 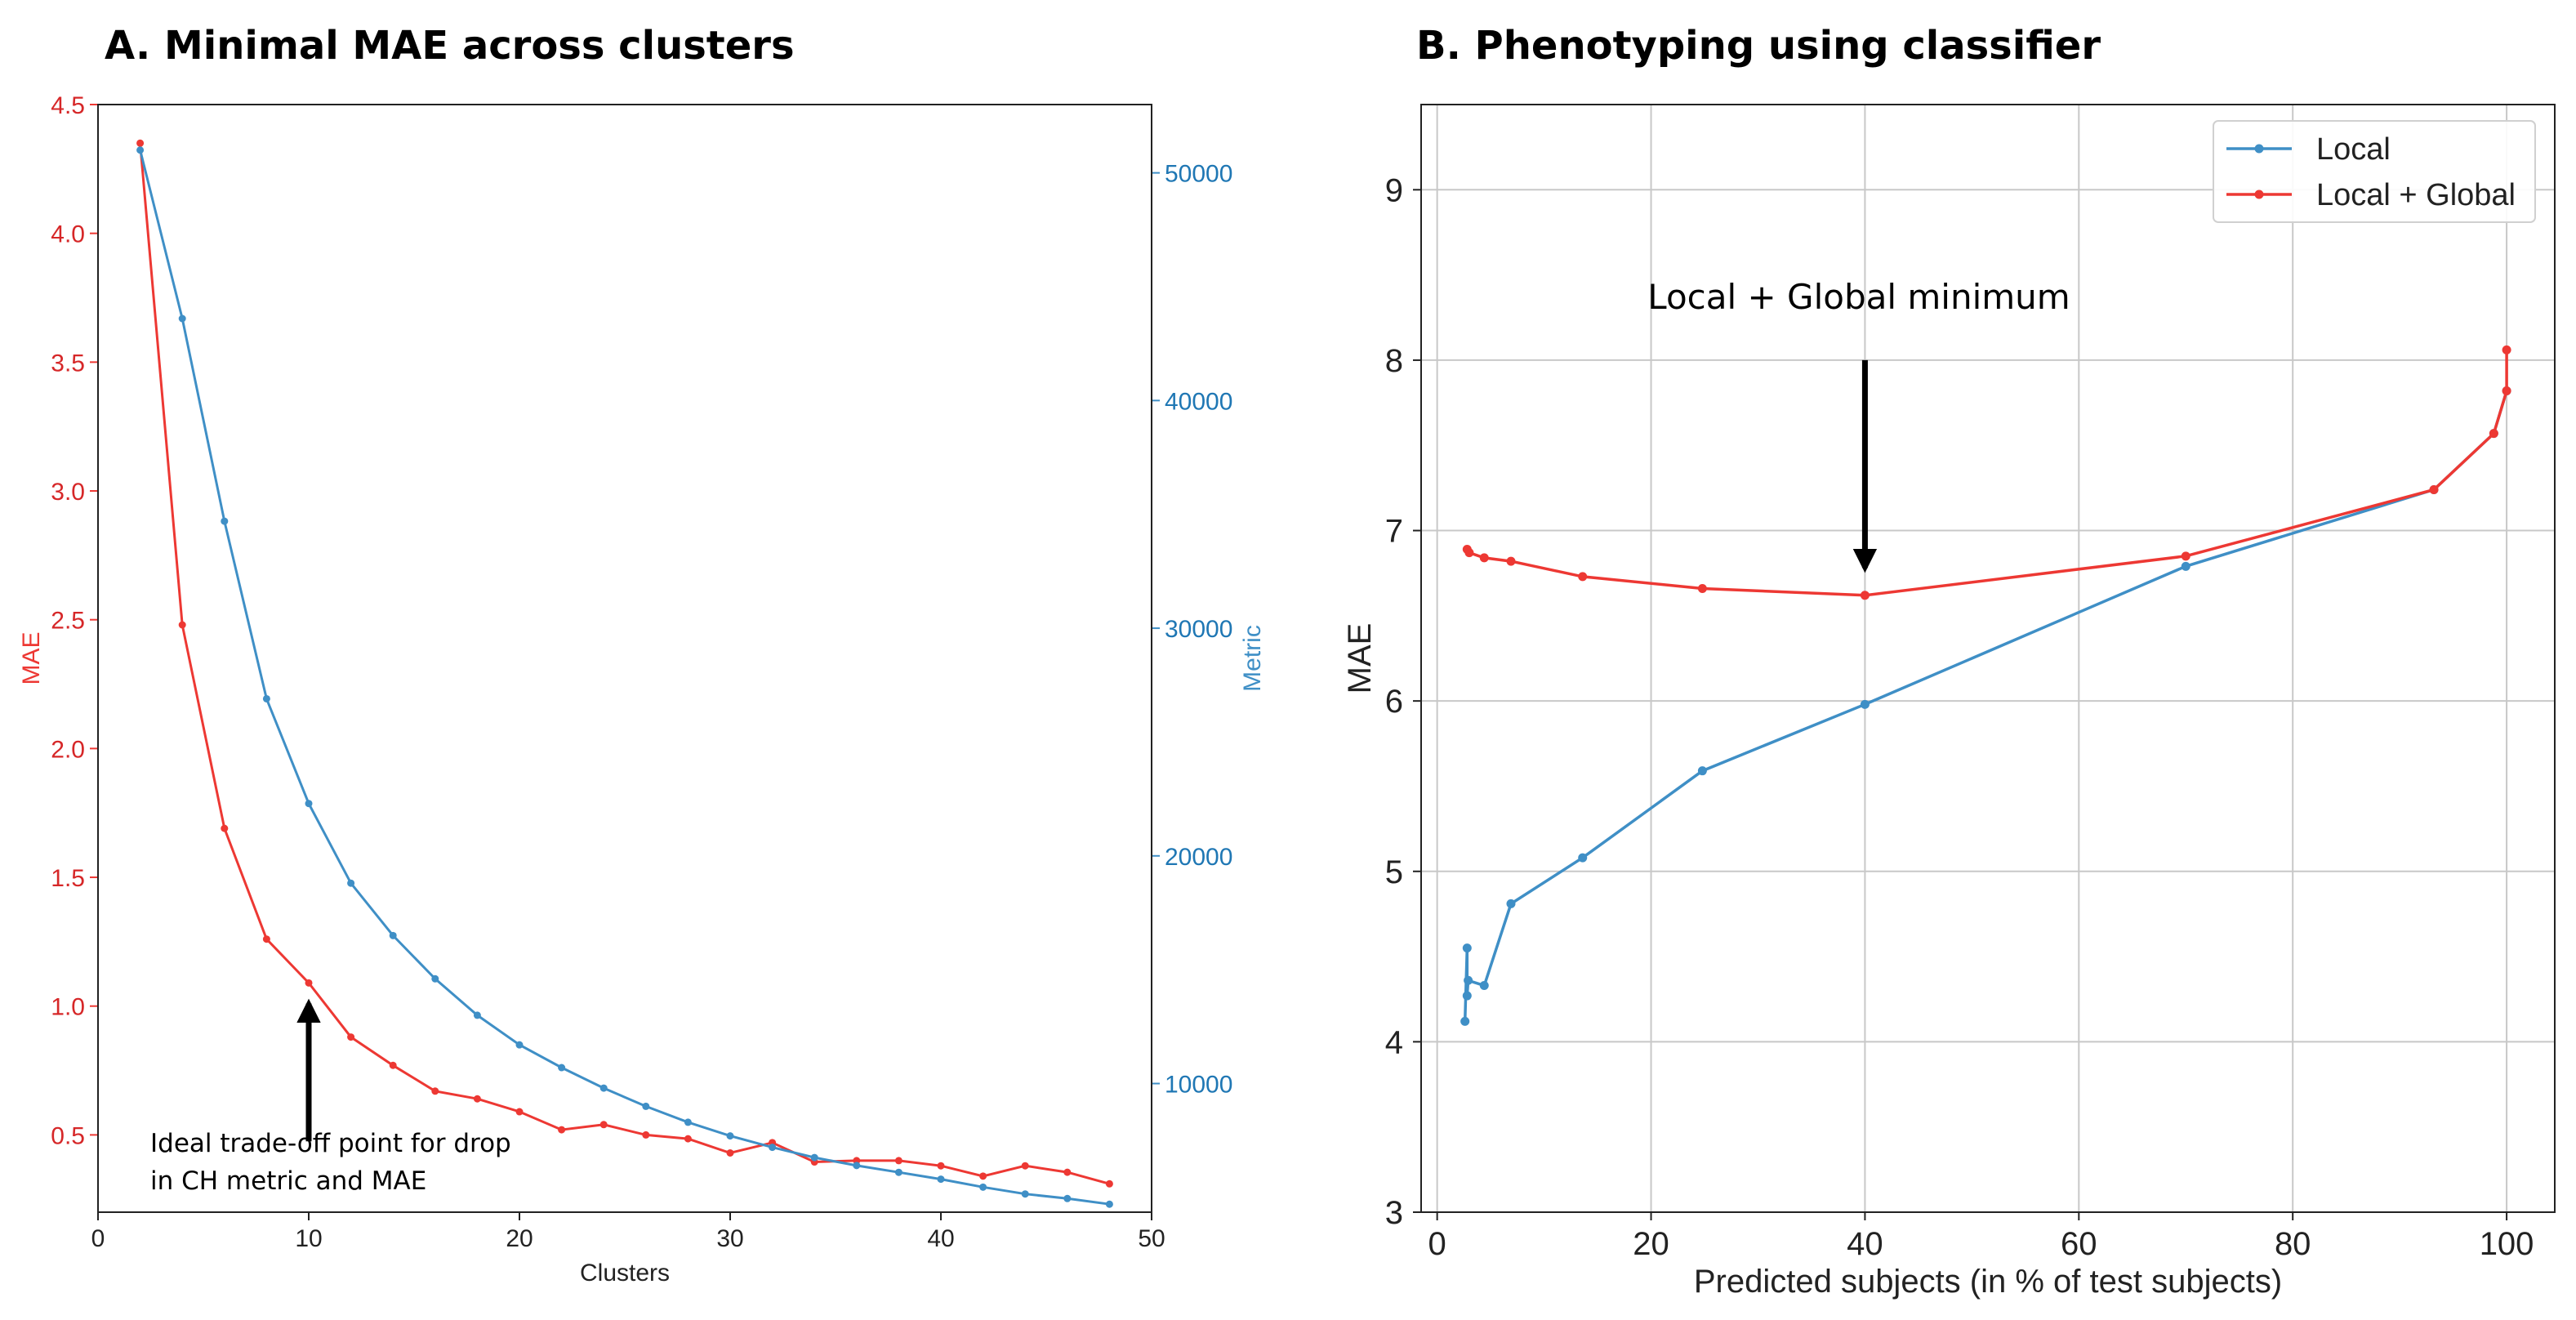 I want to click on x-tick-label: 80, so click(x=2293, y=1244).